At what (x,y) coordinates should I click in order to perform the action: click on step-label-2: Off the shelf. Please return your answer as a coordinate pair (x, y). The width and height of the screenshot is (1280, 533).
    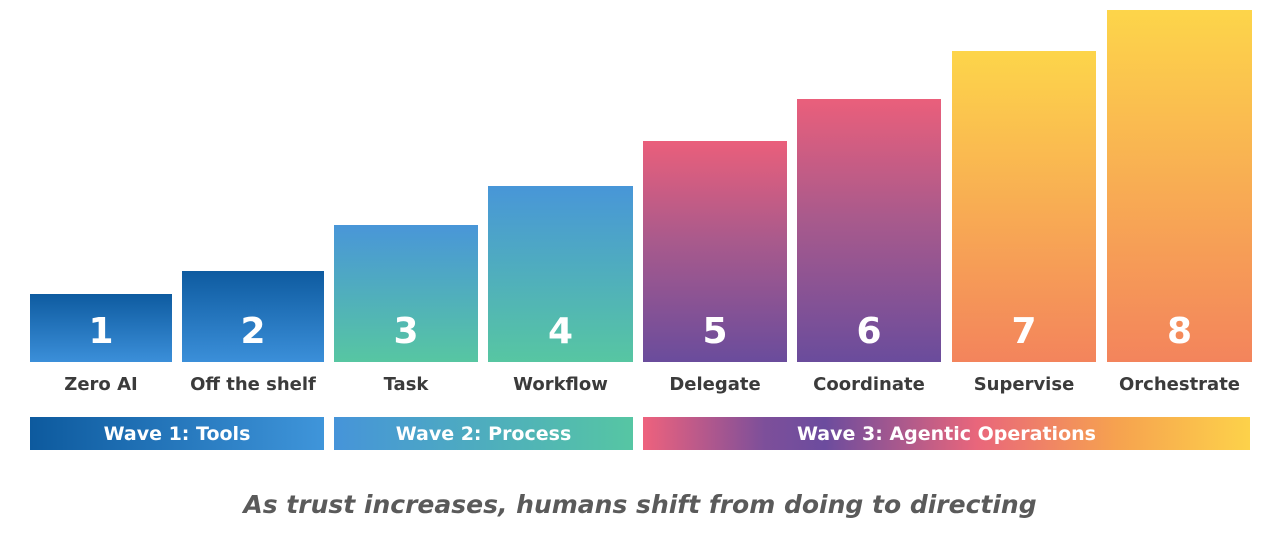
    Looking at the image, I should click on (253, 384).